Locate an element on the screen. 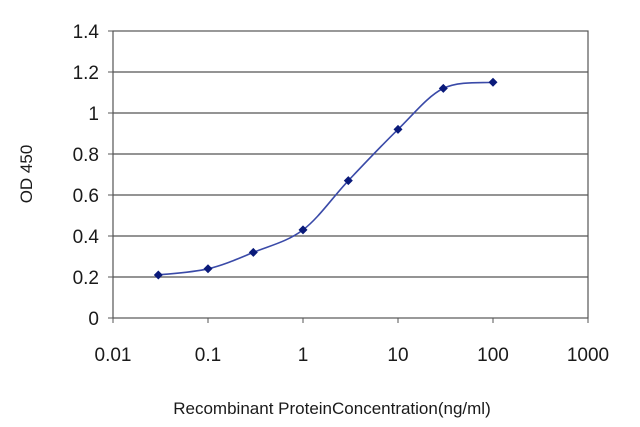  y-tick-label: 0.2 is located at coordinates (86, 278).